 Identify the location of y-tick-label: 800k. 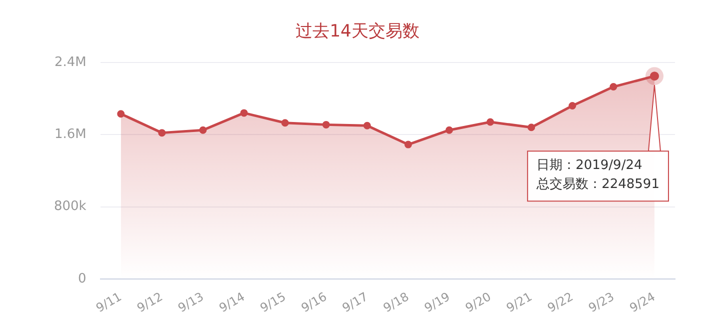
(70, 206).